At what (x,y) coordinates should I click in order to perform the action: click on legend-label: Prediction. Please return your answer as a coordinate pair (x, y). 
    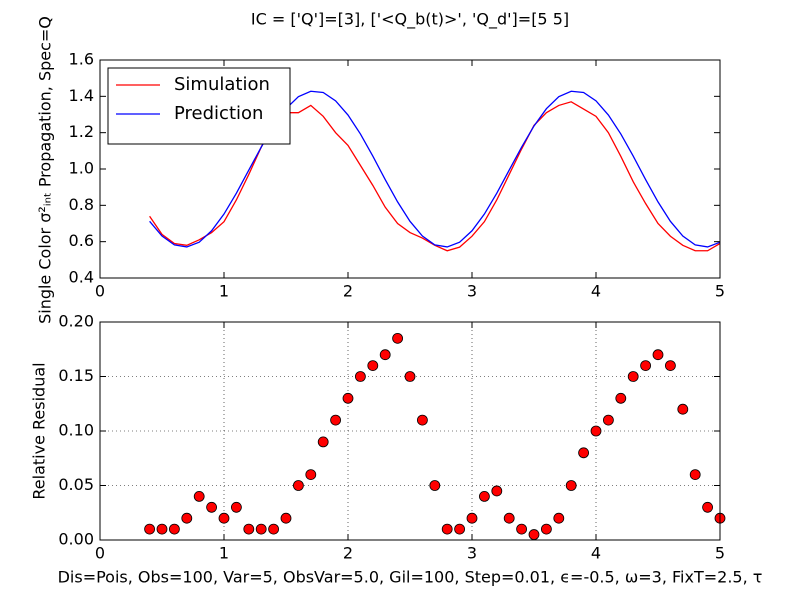
    Looking at the image, I should click on (218, 113).